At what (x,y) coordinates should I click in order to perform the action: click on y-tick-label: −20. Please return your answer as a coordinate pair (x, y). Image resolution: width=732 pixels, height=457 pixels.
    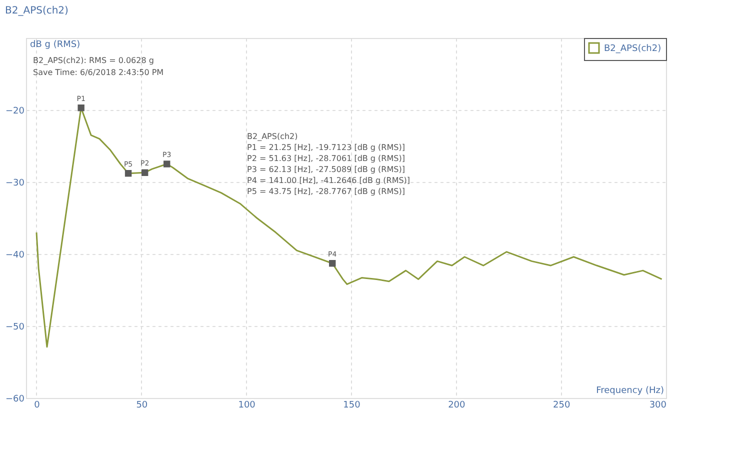
    Looking at the image, I should click on (15, 111).